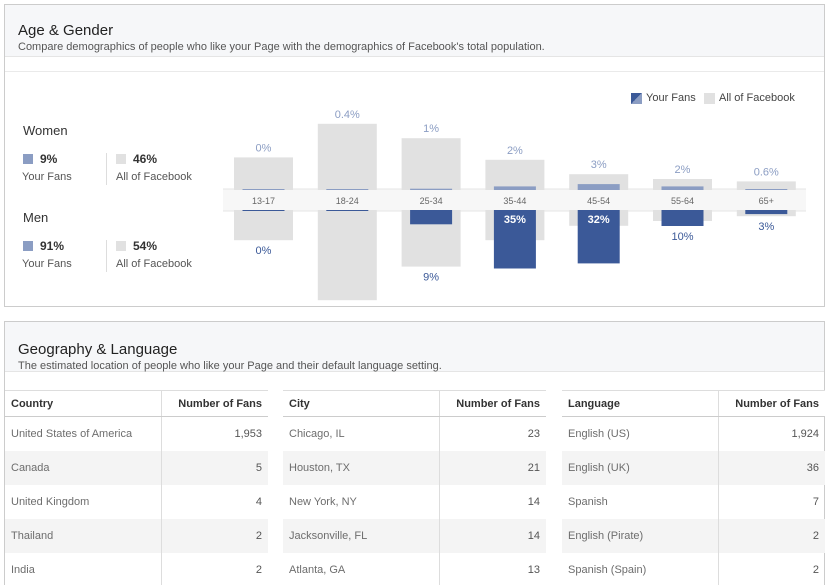  I want to click on table-cell-name: English (UK), so click(640, 467).